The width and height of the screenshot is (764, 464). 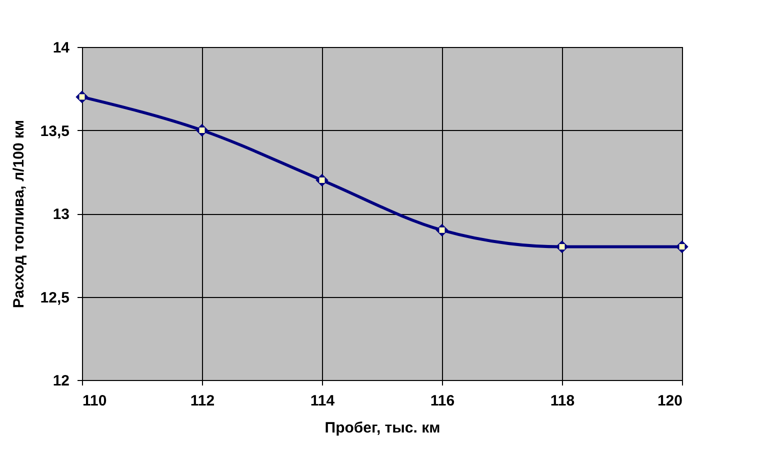 I want to click on y-tick-label: 14, so click(x=61, y=48).